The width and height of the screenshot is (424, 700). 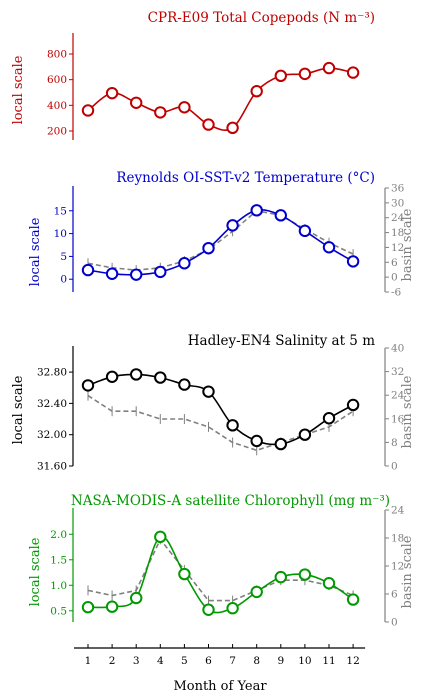 What do you see at coordinates (60, 211) in the screenshot?
I see `left-tick-label: 15` at bounding box center [60, 211].